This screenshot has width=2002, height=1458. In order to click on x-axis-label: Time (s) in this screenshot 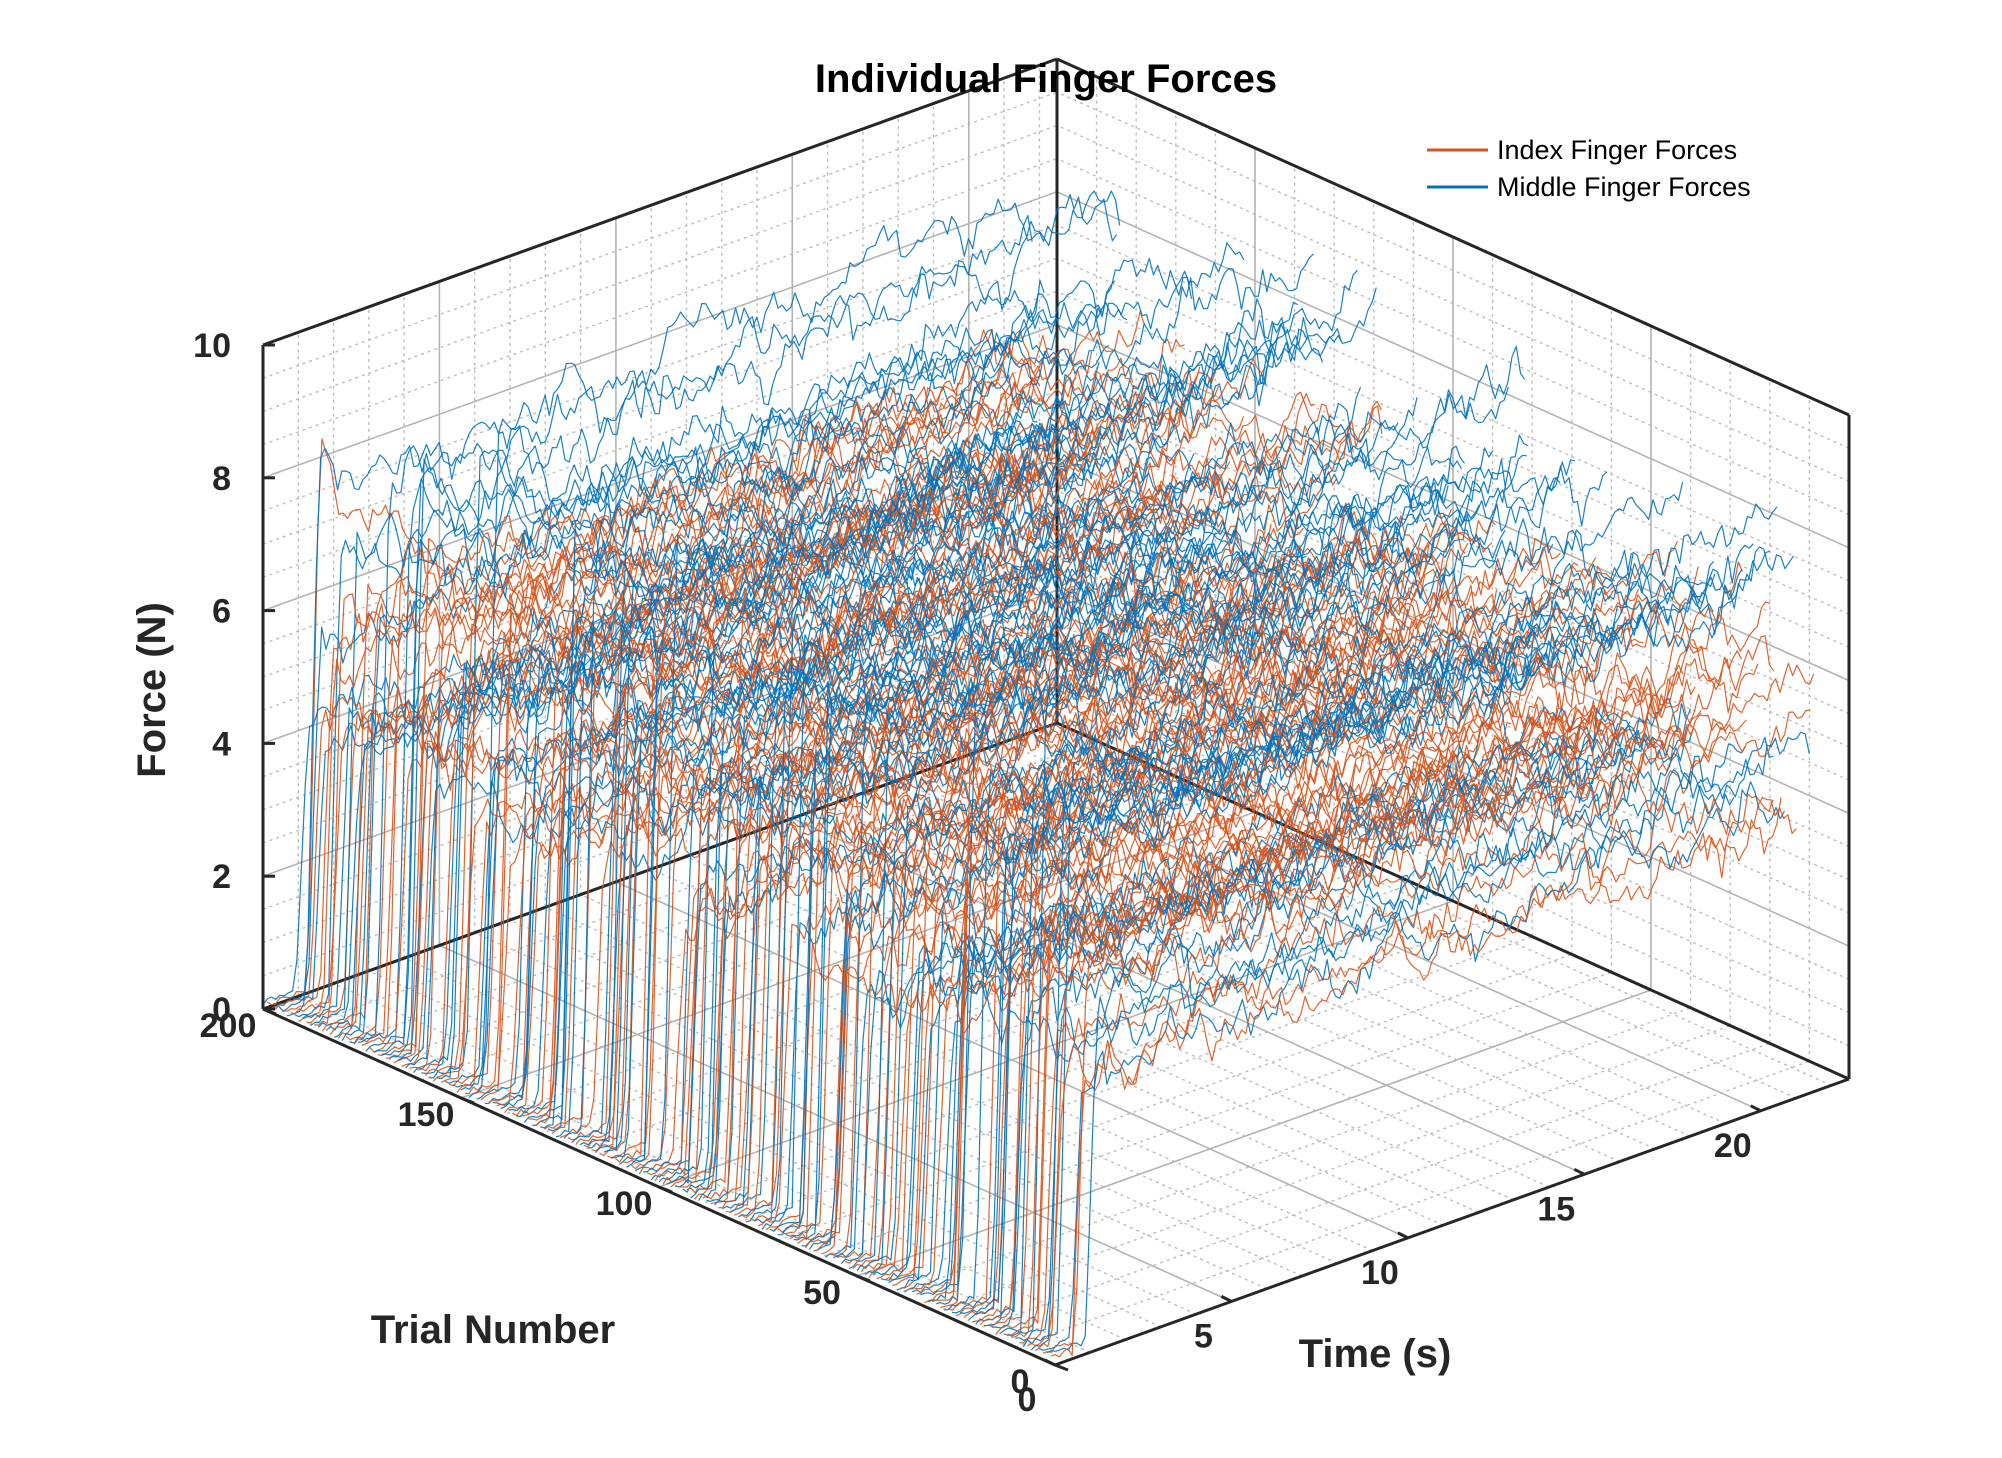, I will do `click(1375, 1354)`.